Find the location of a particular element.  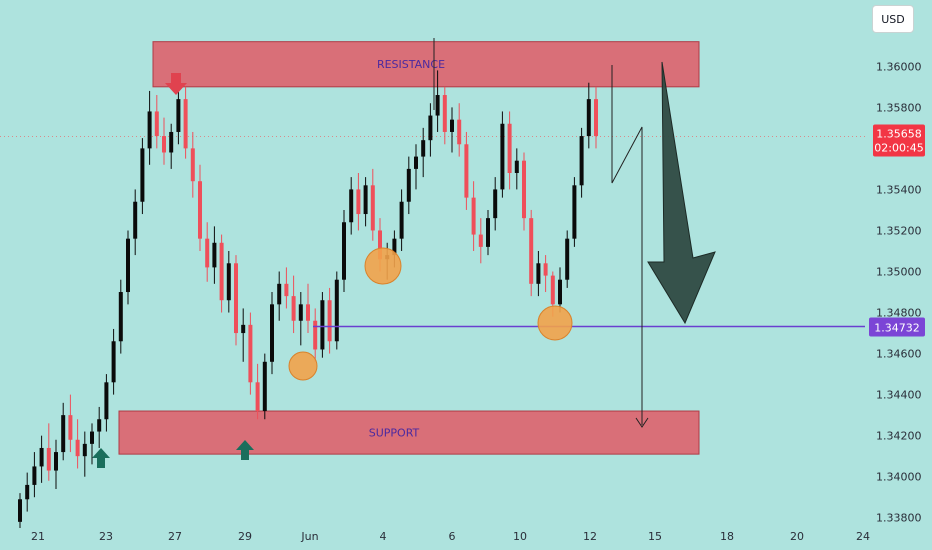

x-tick-label: 12 is located at coordinates (590, 536).